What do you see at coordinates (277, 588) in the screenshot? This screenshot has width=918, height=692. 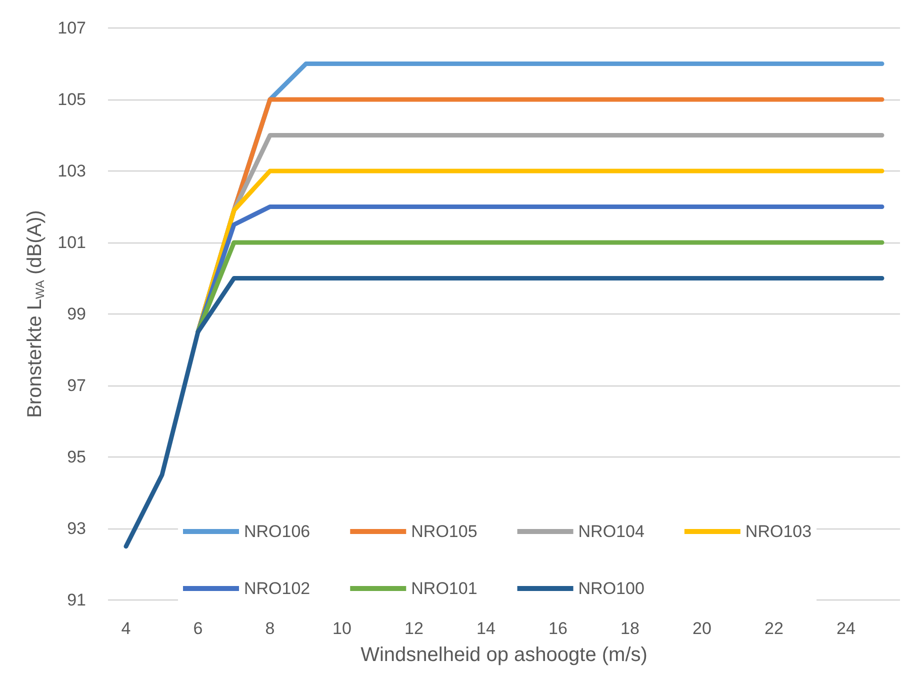 I see `legend-label: NRO102` at bounding box center [277, 588].